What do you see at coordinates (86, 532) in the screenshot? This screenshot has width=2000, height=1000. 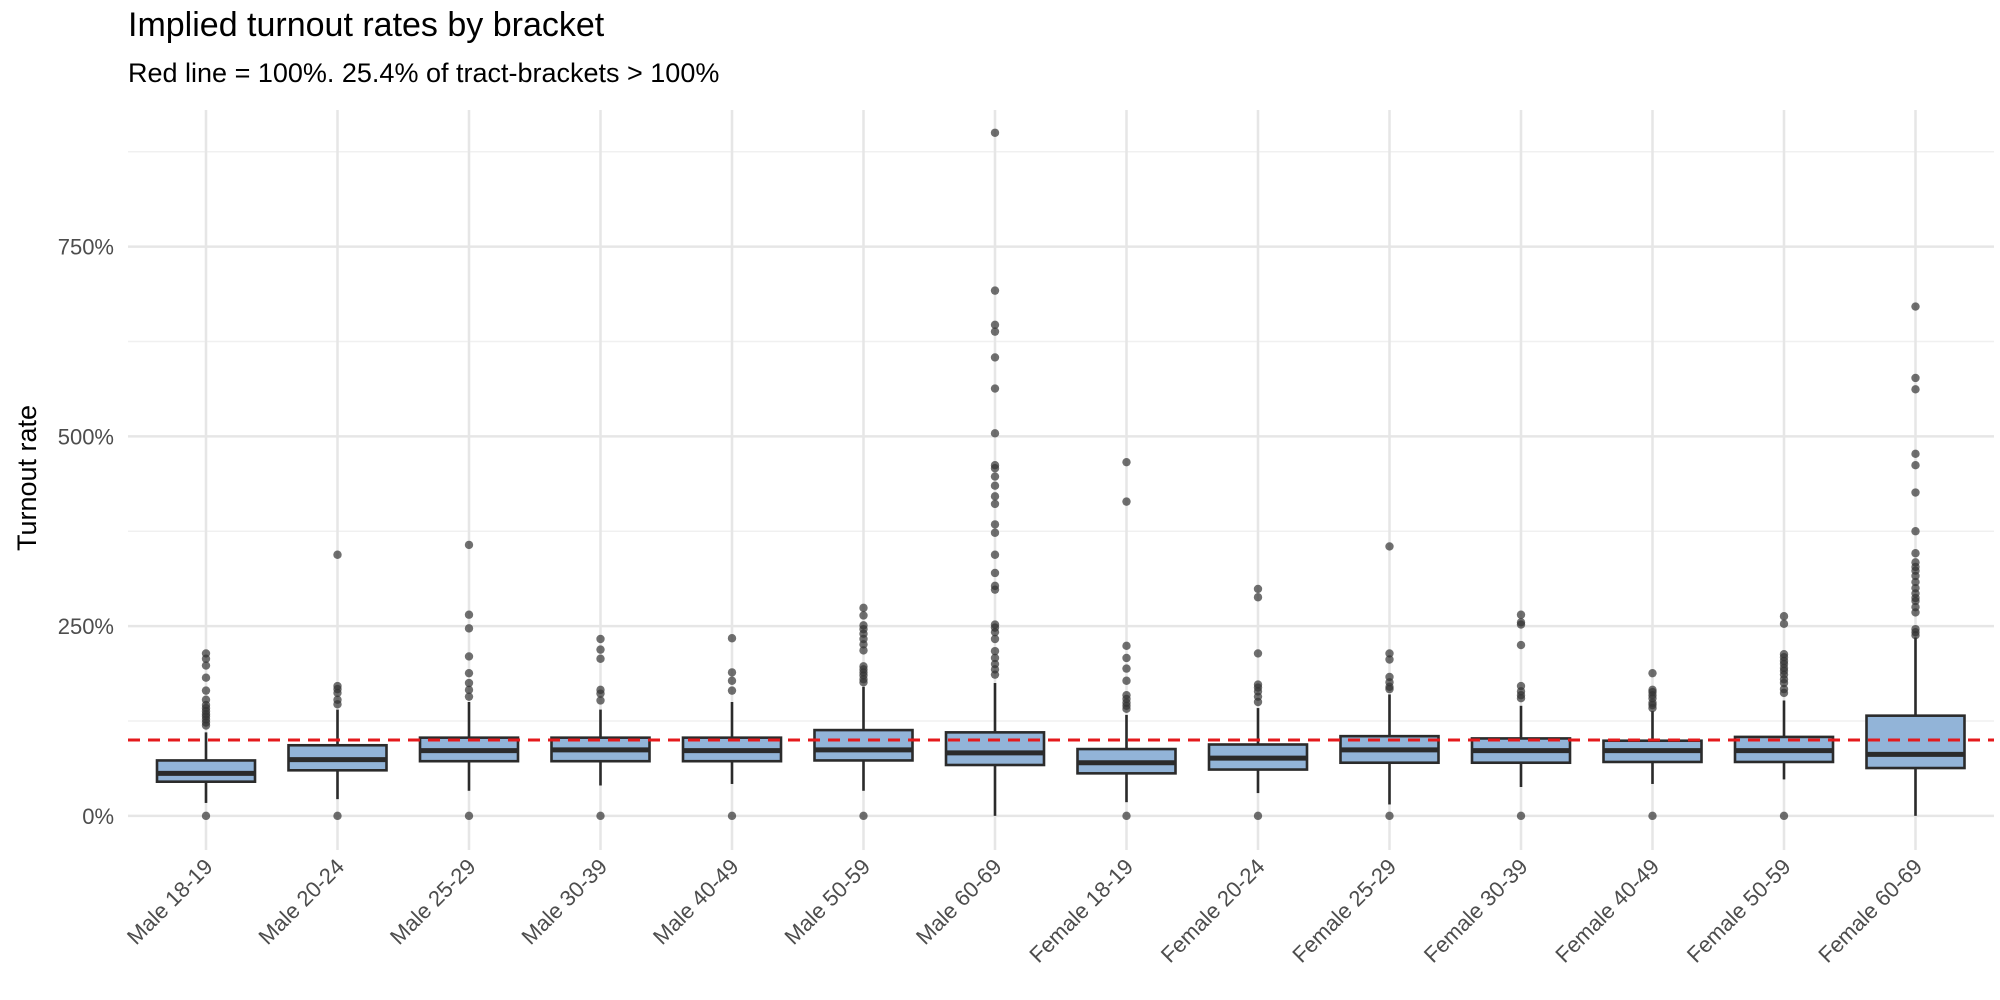 I see `y-axis-ticks: 0% 250% 500% 750%` at bounding box center [86, 532].